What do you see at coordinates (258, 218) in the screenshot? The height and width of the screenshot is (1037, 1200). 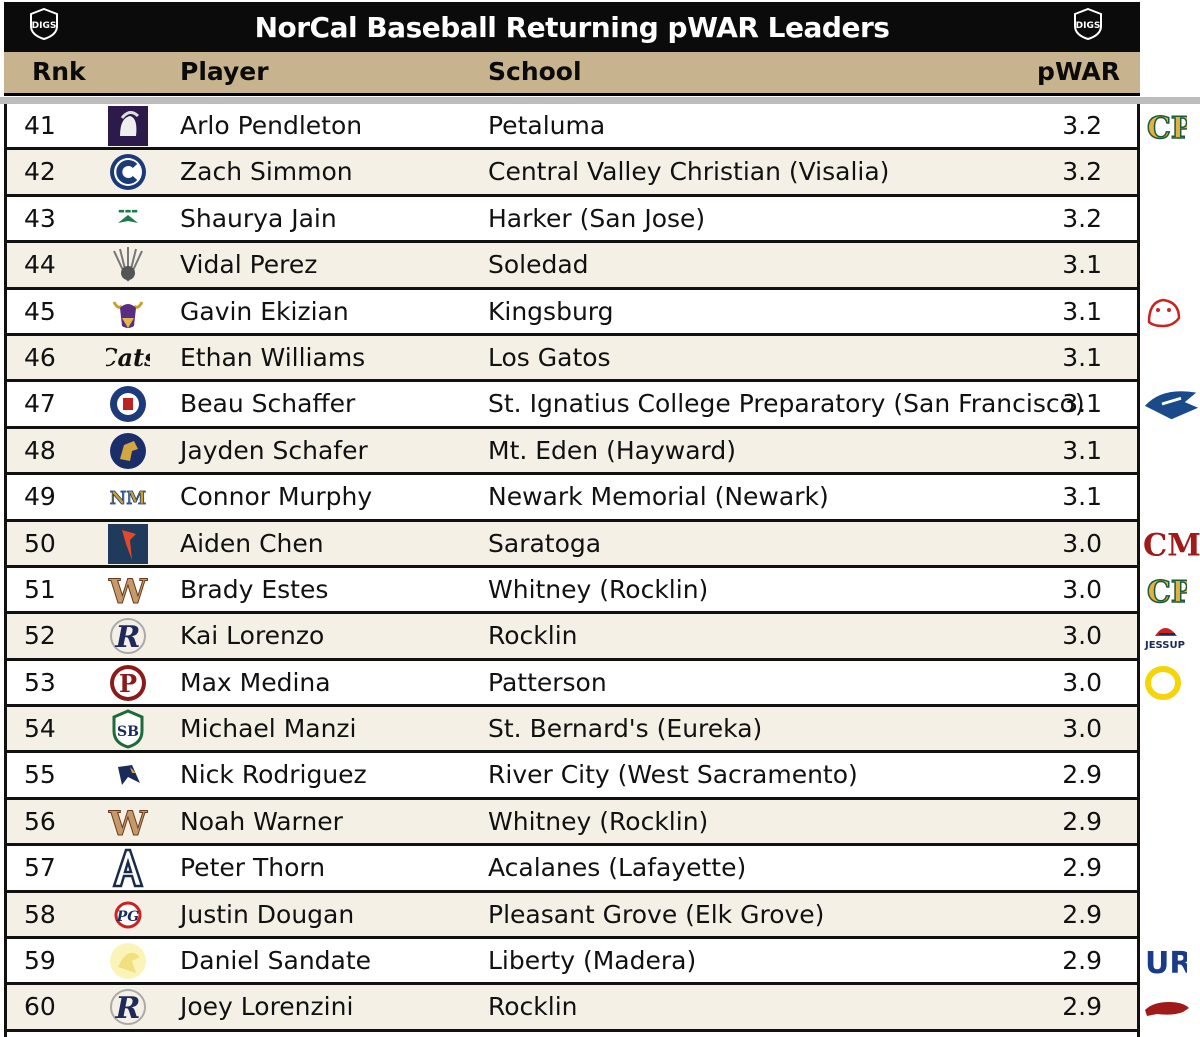 I see `player-cell: Shaurya Jain` at bounding box center [258, 218].